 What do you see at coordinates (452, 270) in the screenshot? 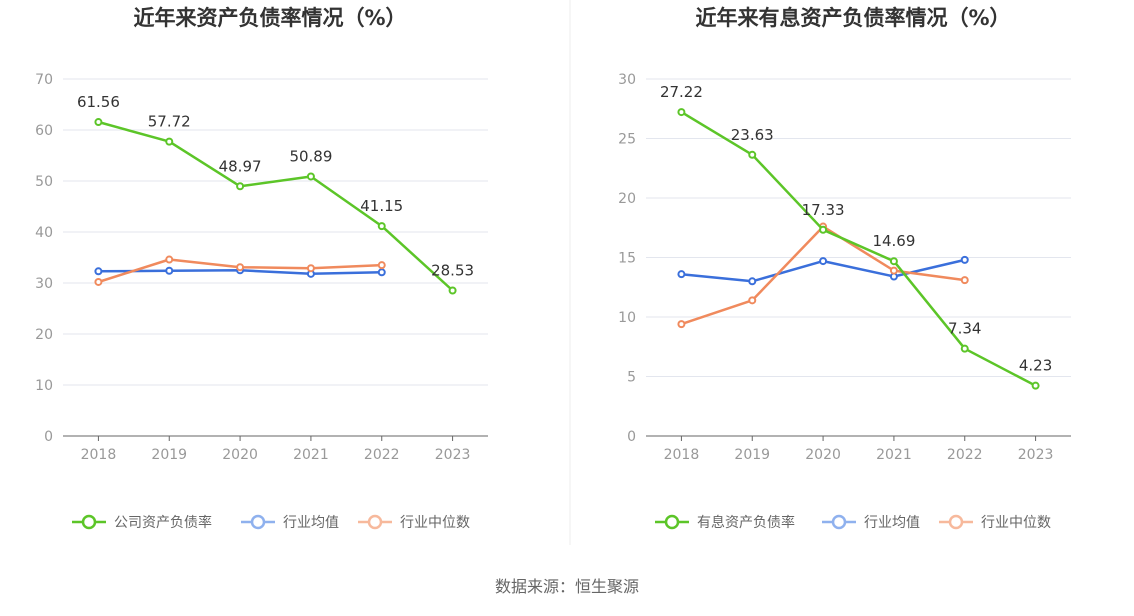
I see `data-label: 28.53` at bounding box center [452, 270].